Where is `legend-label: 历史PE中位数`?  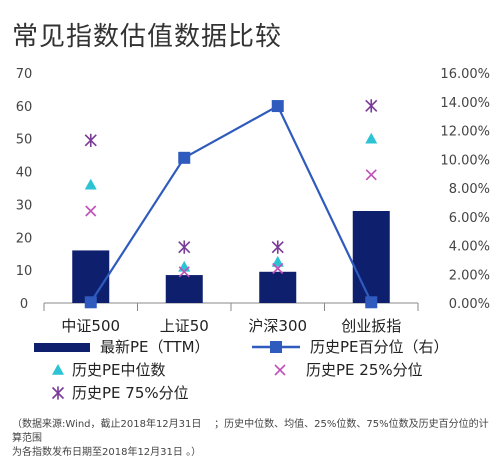 legend-label: 历史PE中位数 is located at coordinates (119, 370).